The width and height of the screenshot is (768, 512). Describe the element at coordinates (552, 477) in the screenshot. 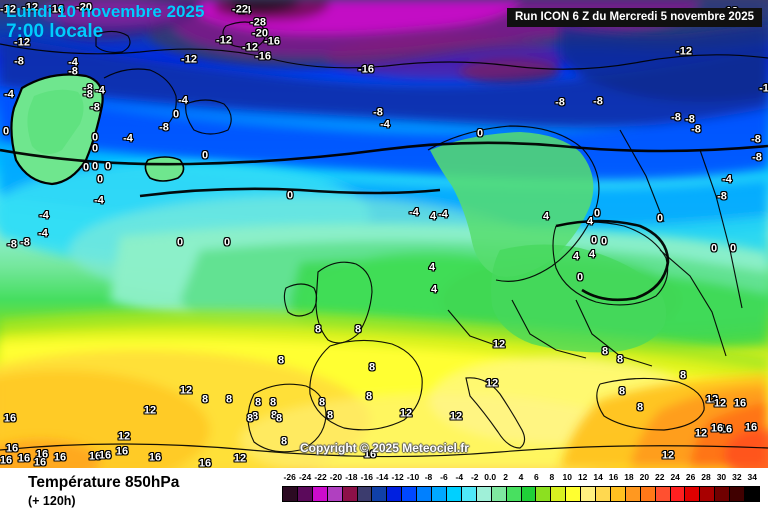

I see `color-scale-tick: 8` at that location.